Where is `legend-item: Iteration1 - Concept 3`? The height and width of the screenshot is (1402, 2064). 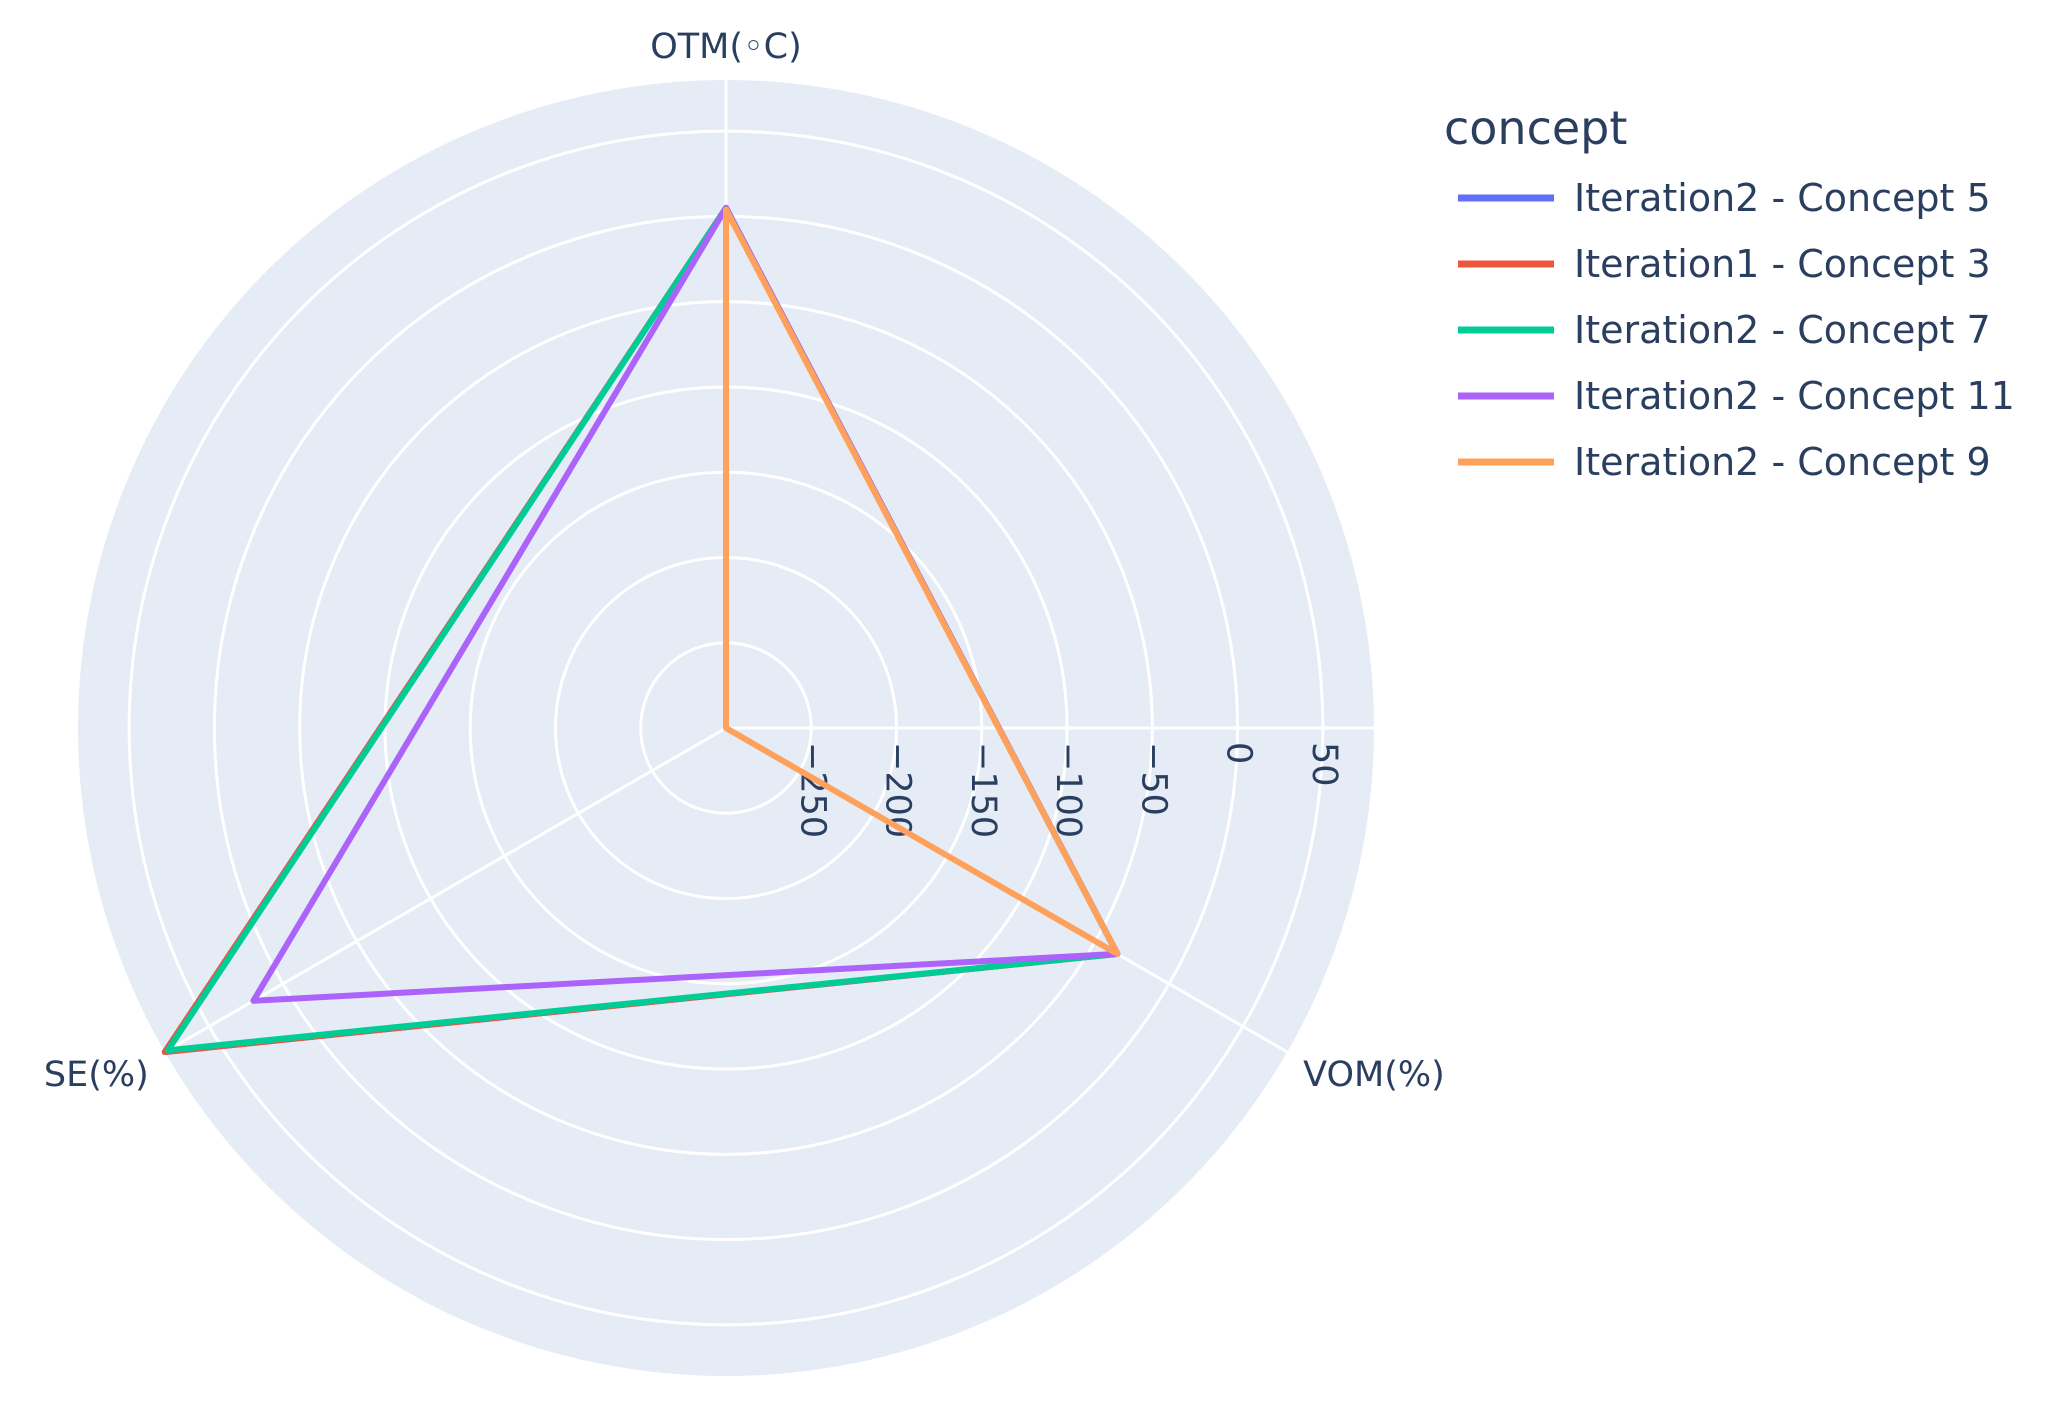
legend-item: Iteration1 - Concept 3 is located at coordinates (1724, 264).